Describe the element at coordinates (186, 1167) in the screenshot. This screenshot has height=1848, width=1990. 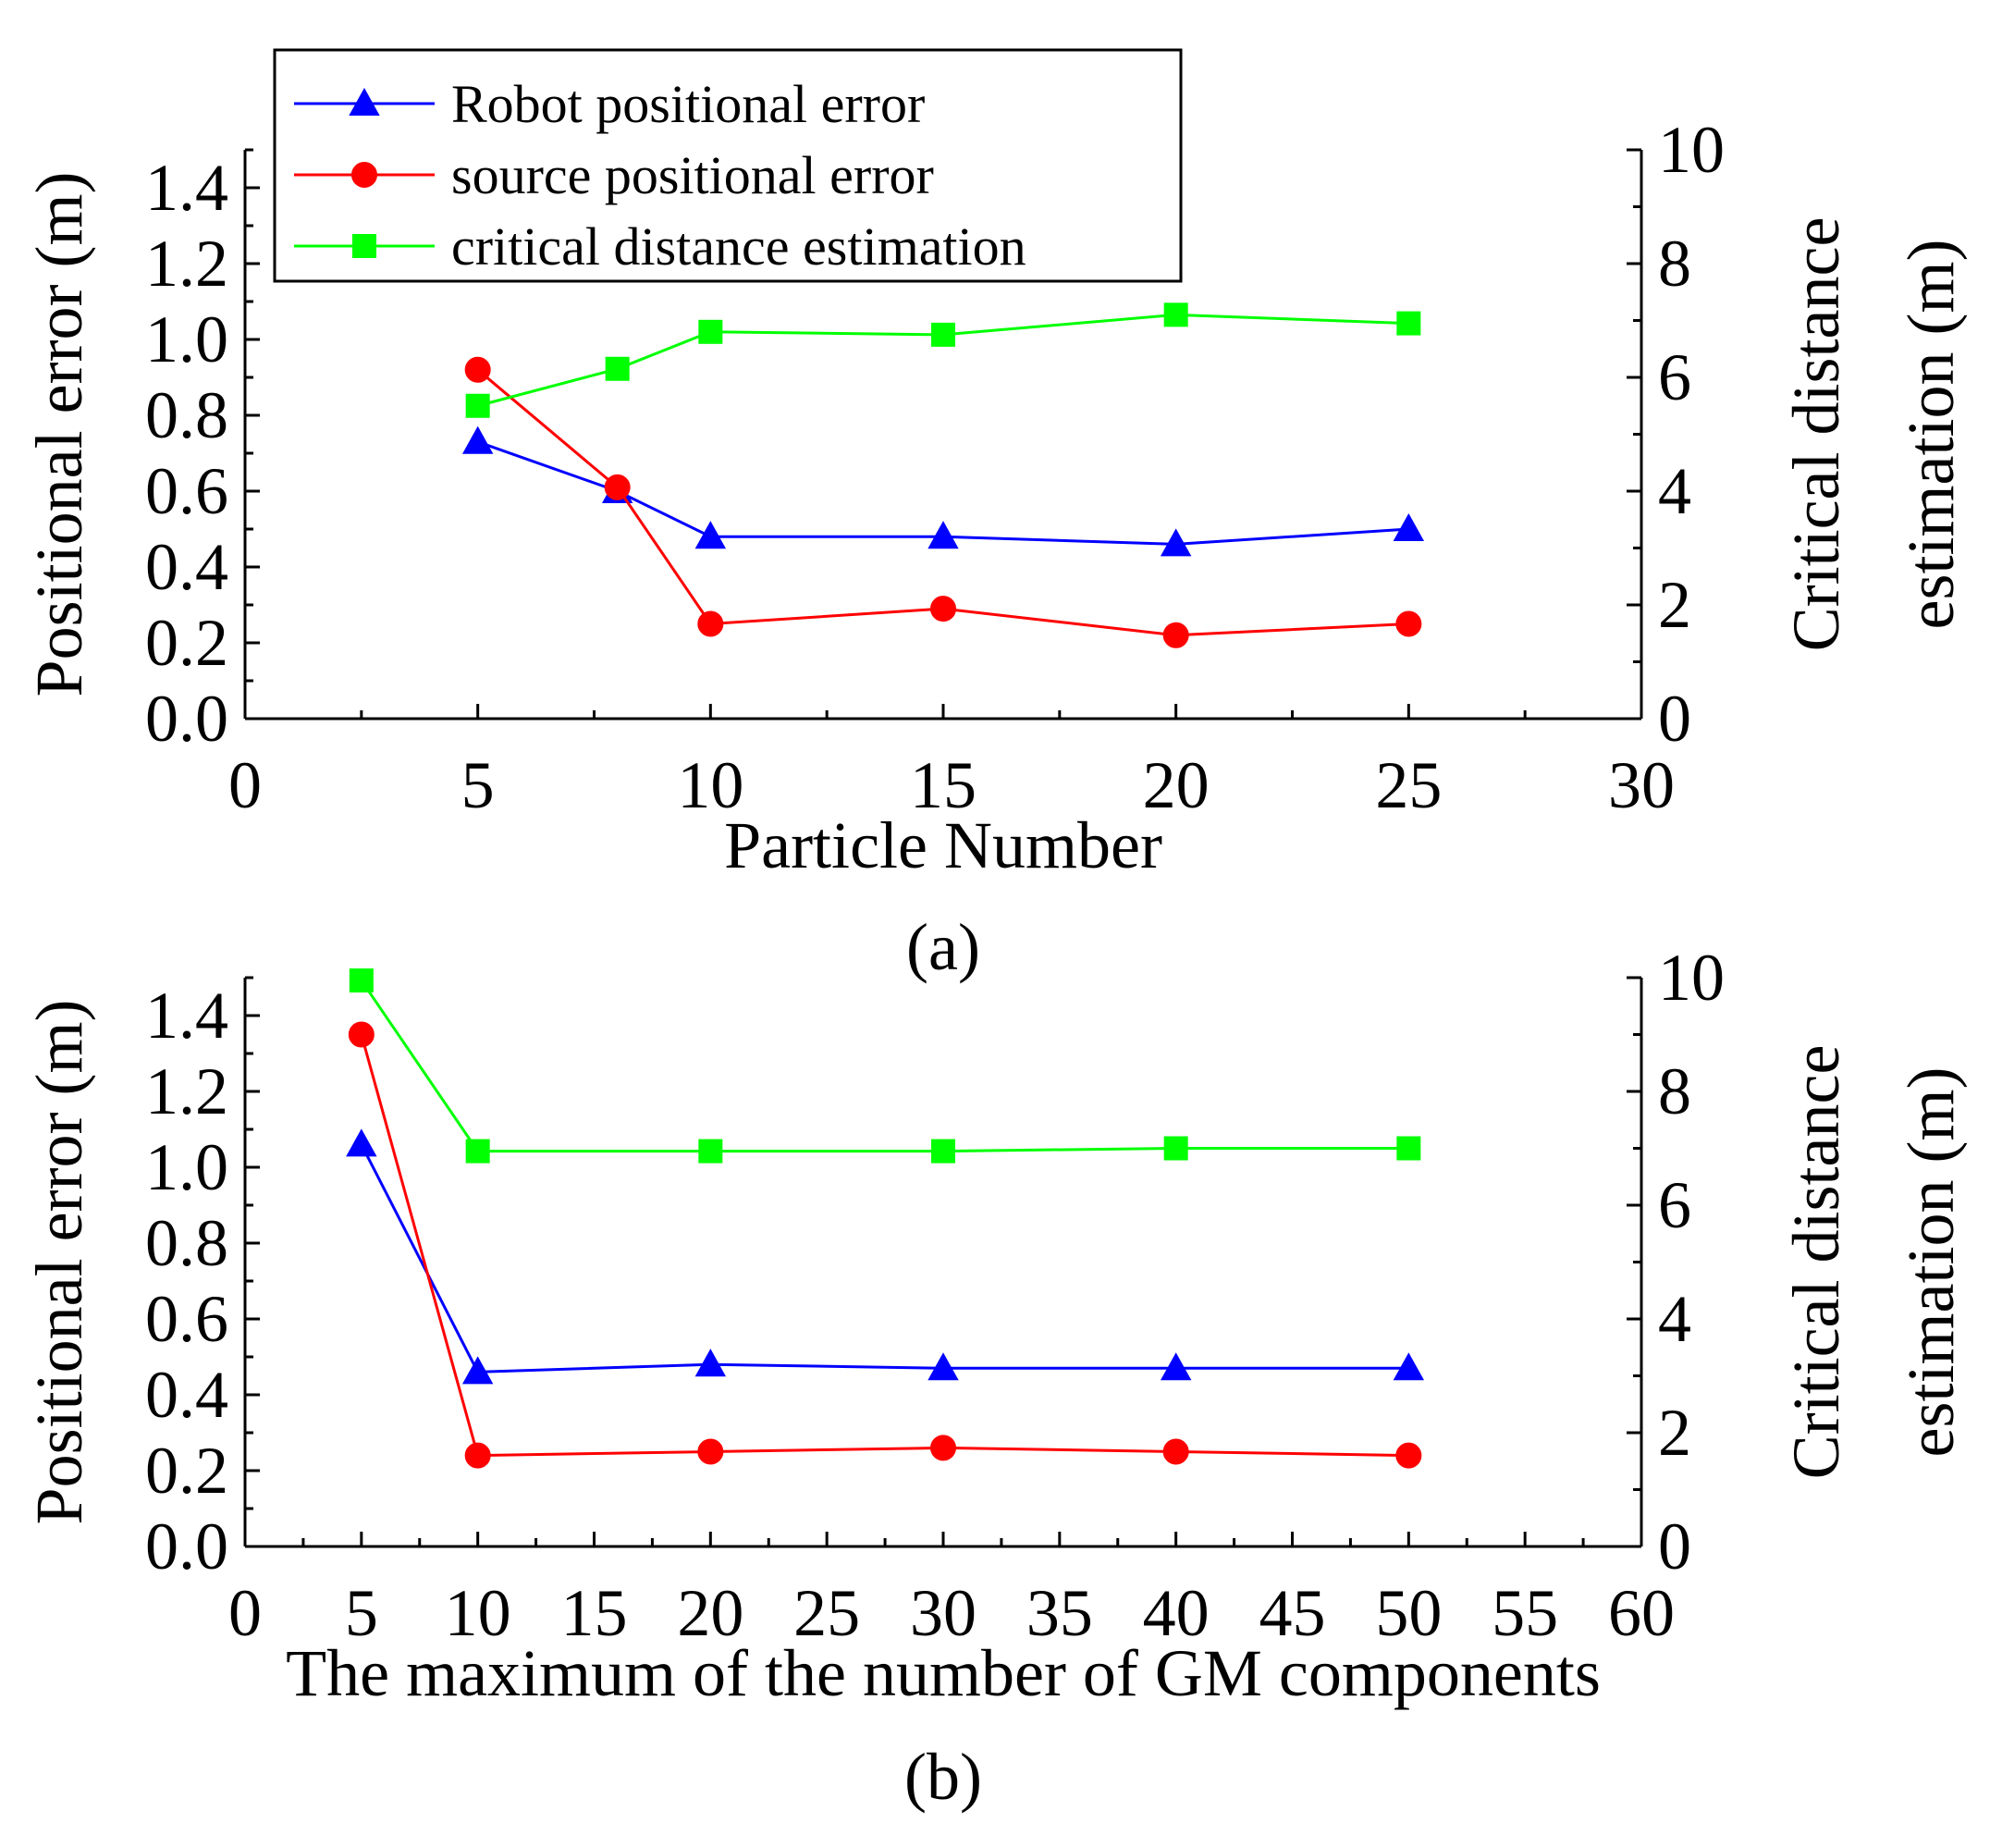
I see `left-y-tick-label: 1.0` at that location.